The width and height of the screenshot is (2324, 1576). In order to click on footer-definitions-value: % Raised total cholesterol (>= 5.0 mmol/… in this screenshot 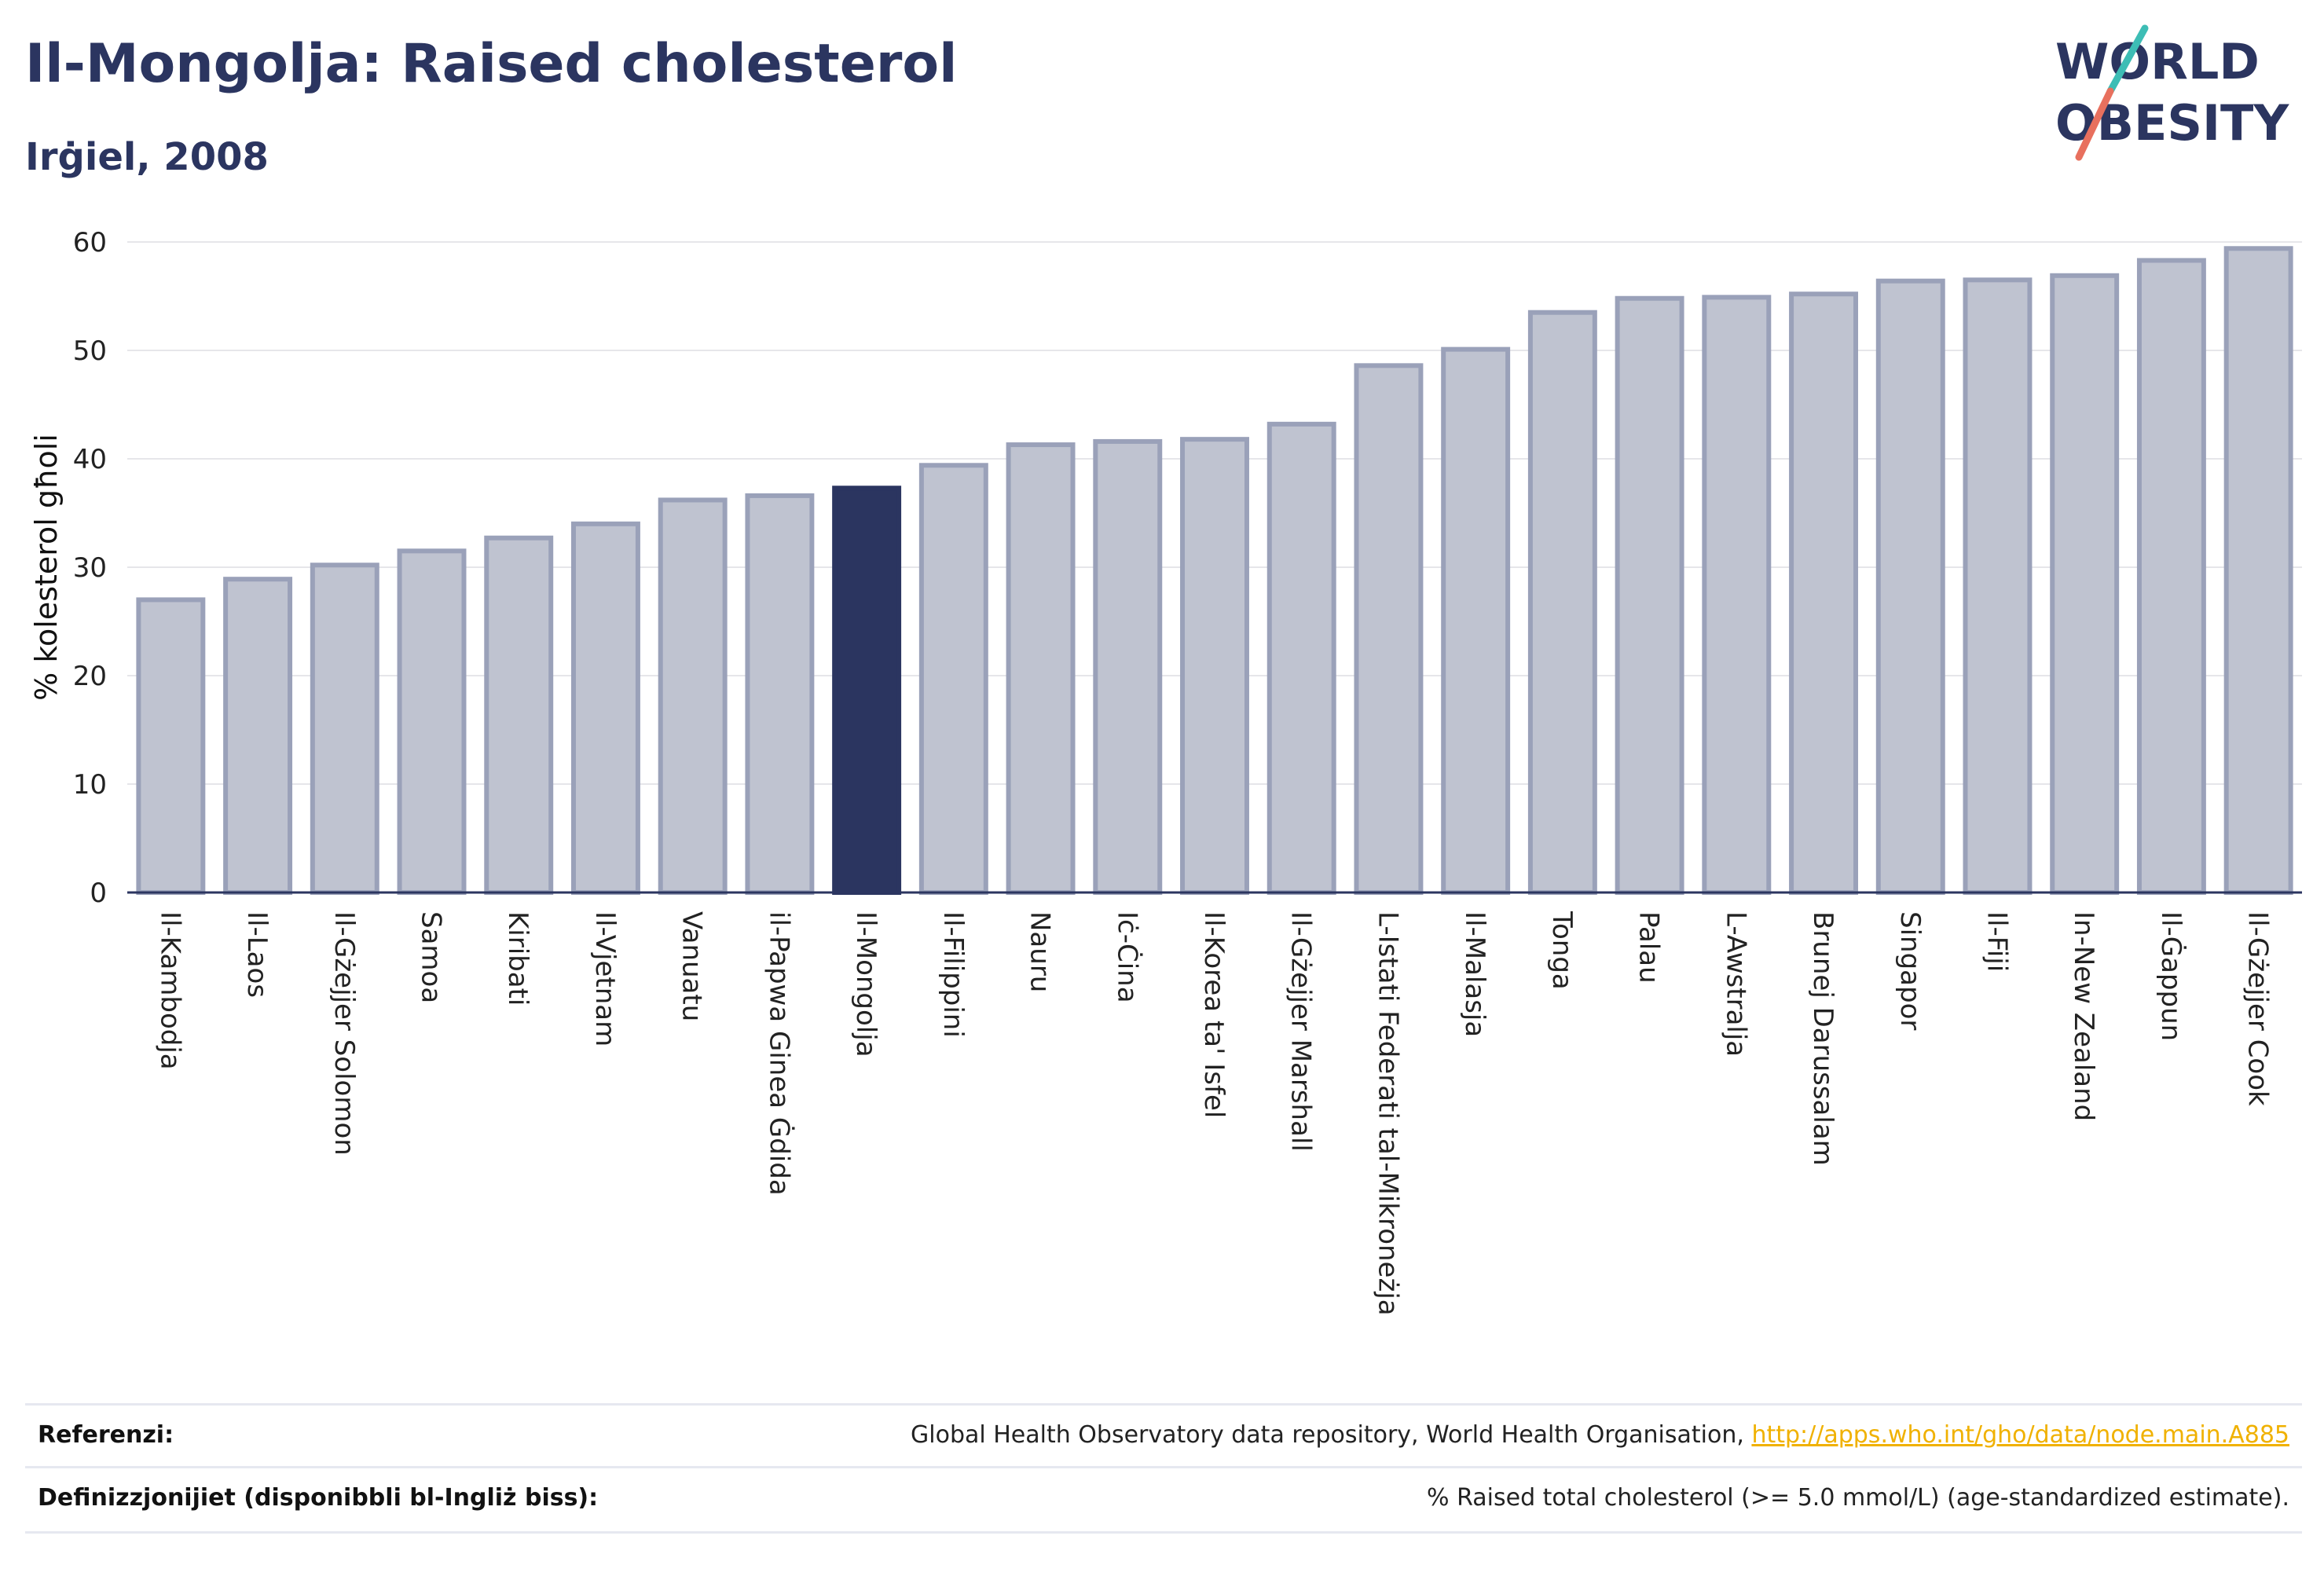, I will do `click(1858, 1498)`.